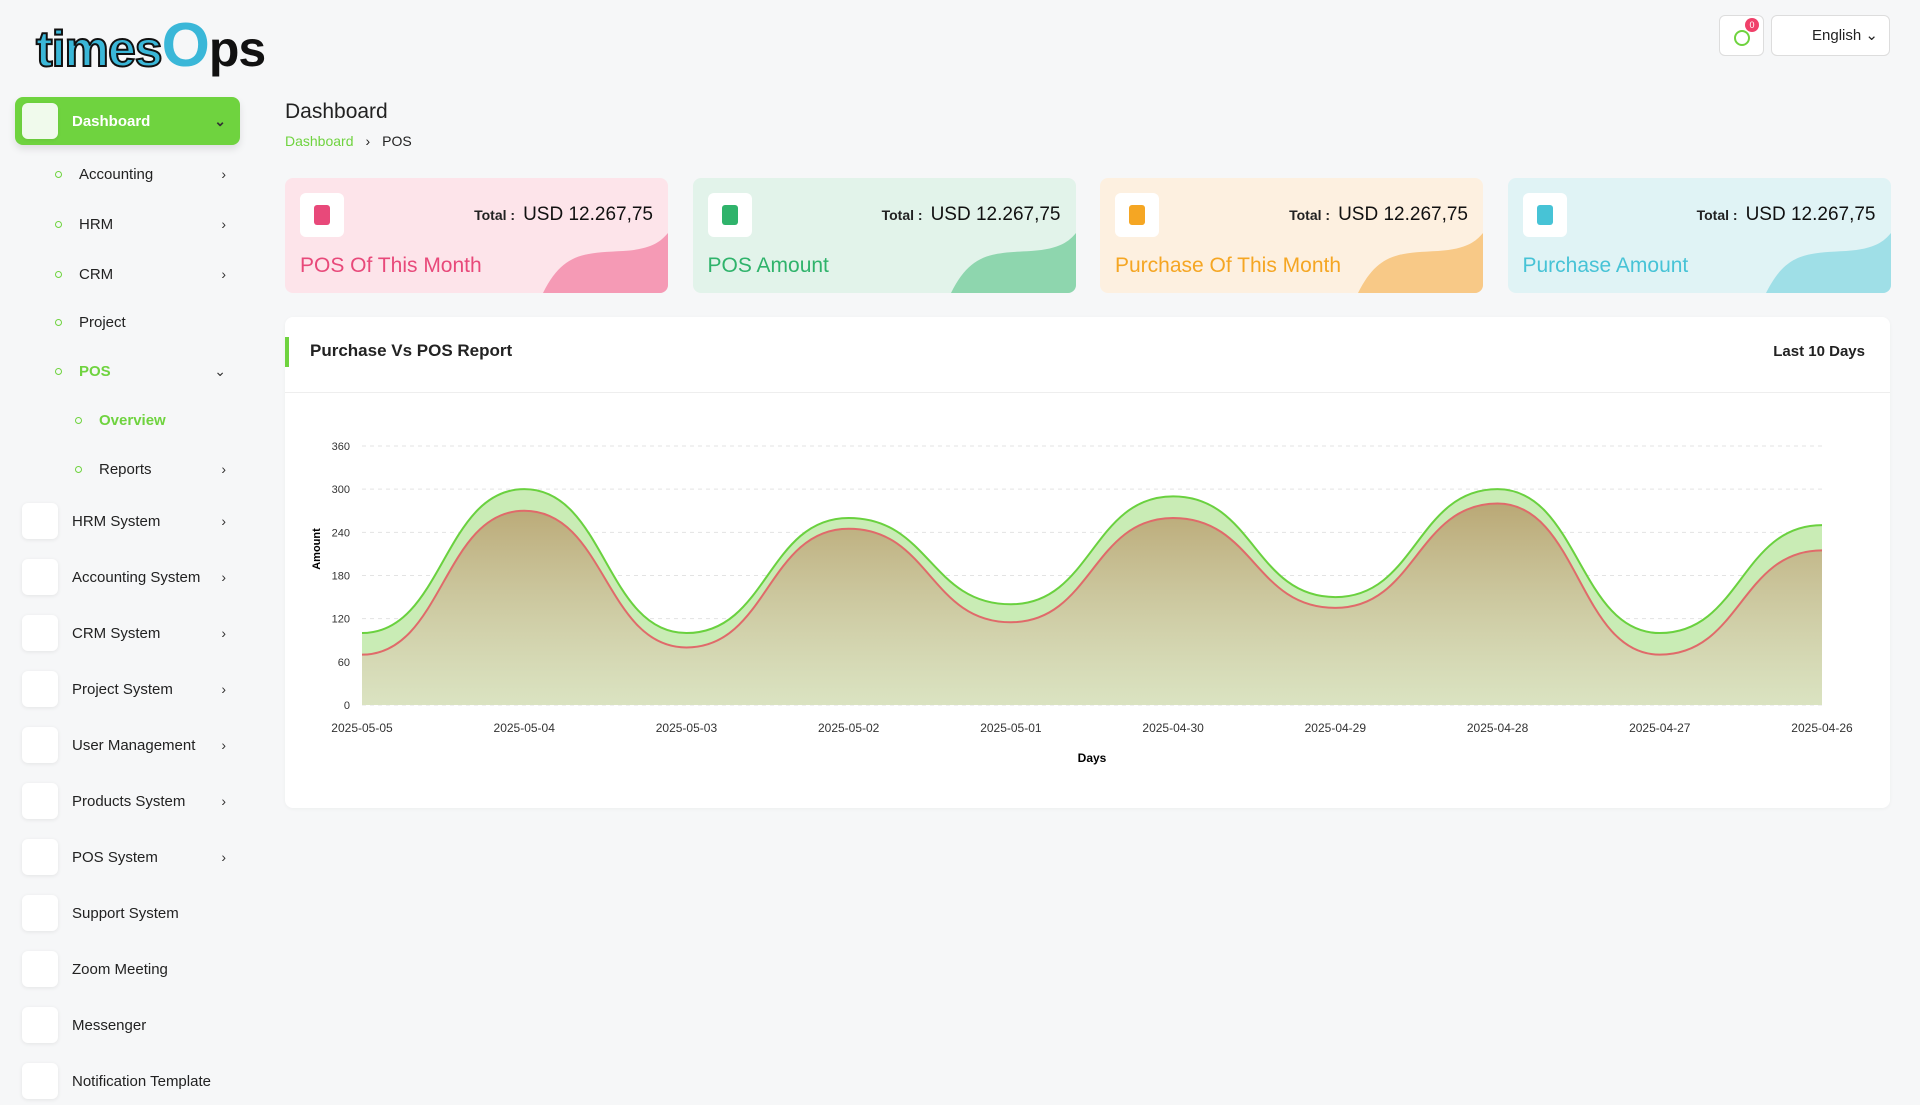 This screenshot has height=1105, width=1920. I want to click on nav-item: CRM ›, so click(127, 274).